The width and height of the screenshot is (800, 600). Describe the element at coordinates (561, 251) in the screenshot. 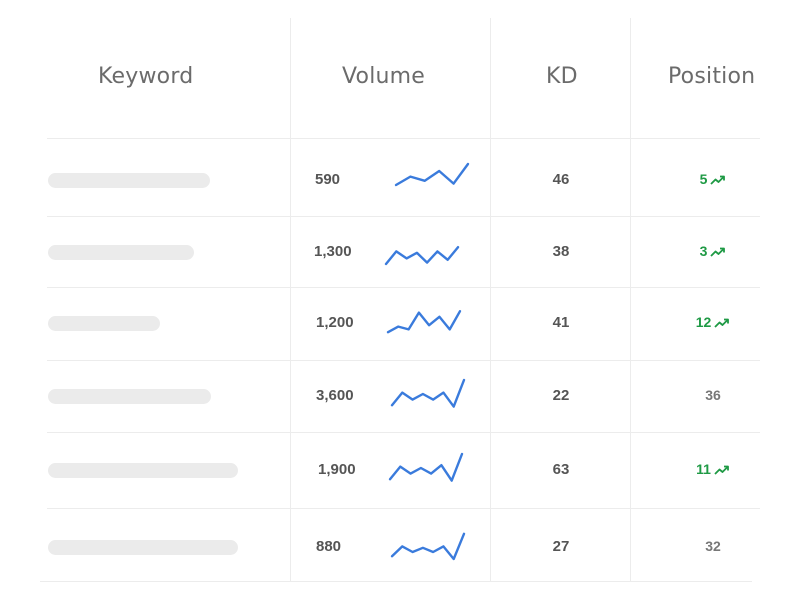

I see `kd-value: 38` at that location.